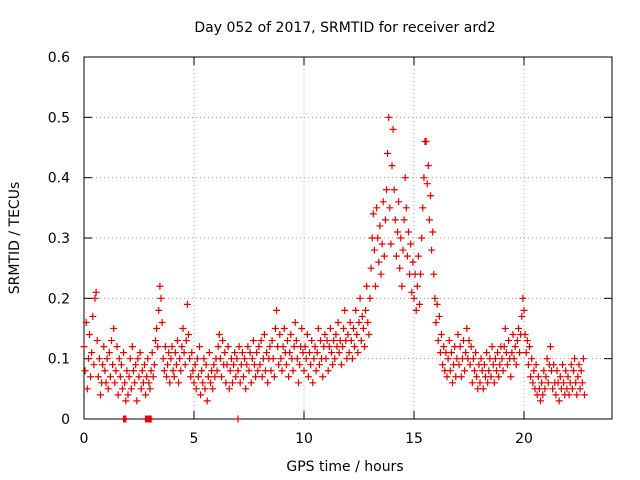  Describe the element at coordinates (59, 299) in the screenshot. I see `y-tick-label: 0.2` at that location.